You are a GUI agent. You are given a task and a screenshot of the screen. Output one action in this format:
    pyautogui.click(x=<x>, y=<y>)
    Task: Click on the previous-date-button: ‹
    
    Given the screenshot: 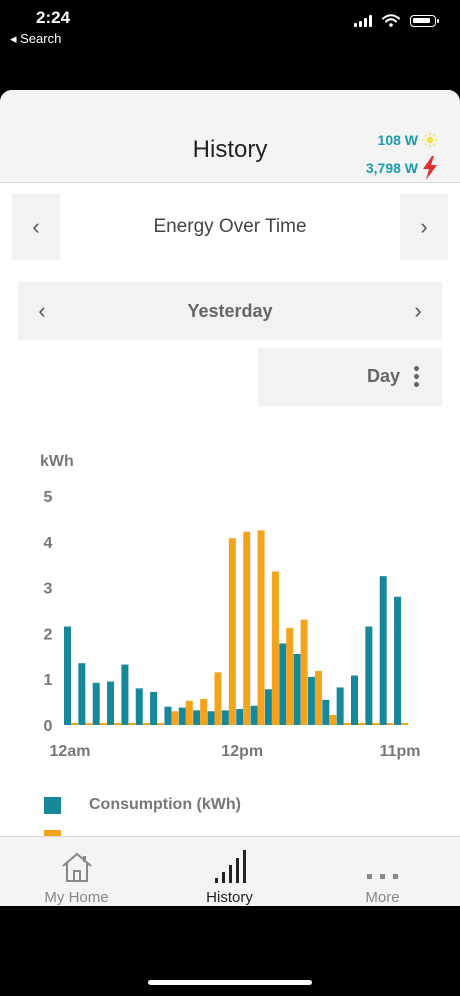 What is the action you would take?
    pyautogui.click(x=42, y=311)
    